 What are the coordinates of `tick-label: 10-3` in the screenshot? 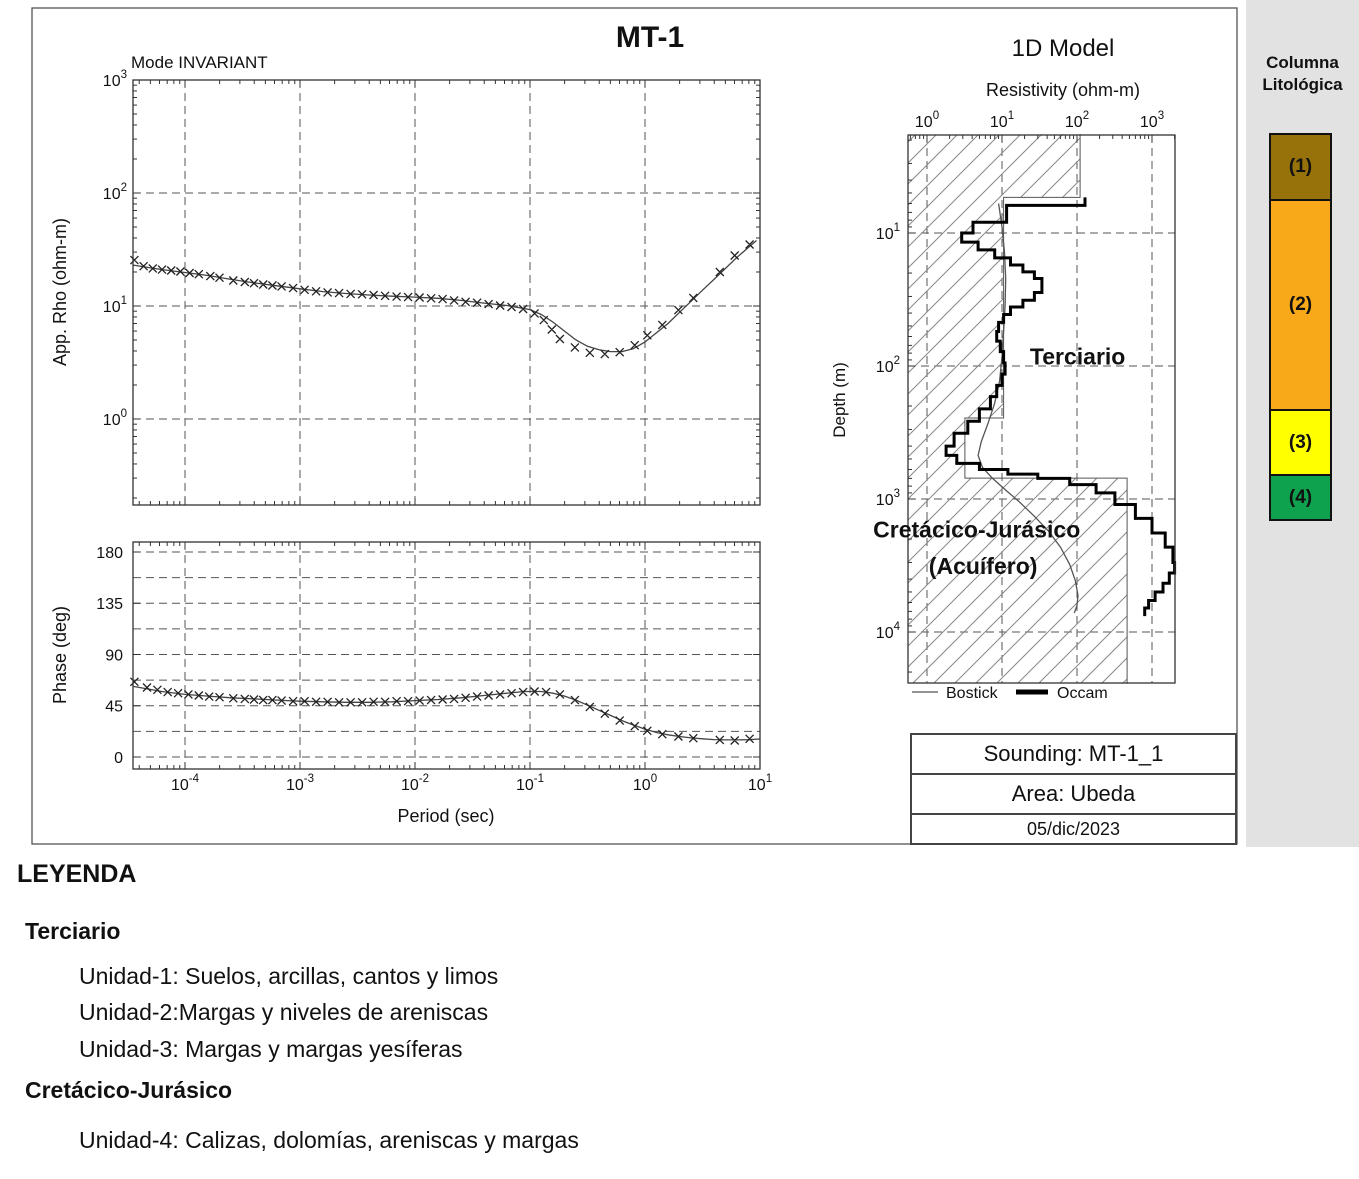 It's located at (300, 783).